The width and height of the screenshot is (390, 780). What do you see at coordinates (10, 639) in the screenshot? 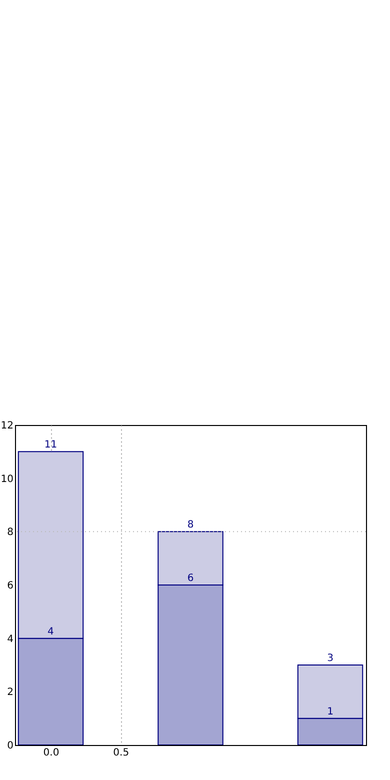
I see `y-tick-label: 4` at bounding box center [10, 639].